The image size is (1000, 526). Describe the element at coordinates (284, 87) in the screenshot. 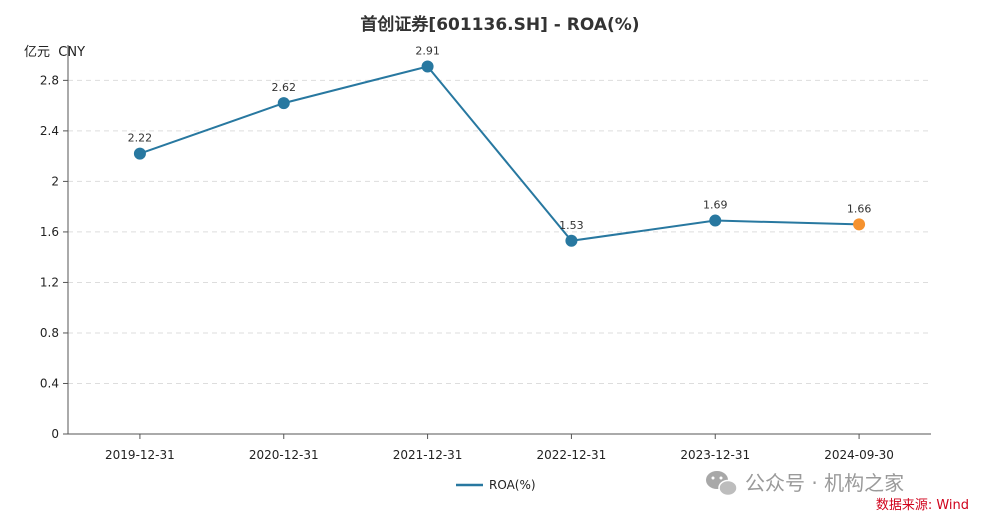

I see `data-label: 2.62` at that location.